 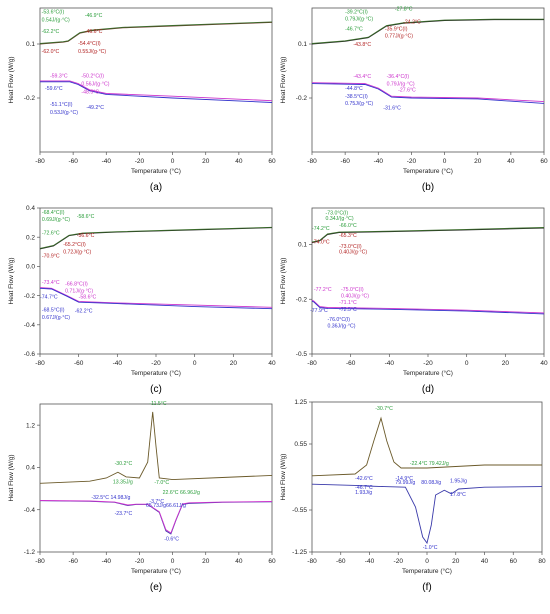 What do you see at coordinates (431, 483) in the screenshot?
I see `annotation-label: 80.08J/g` at bounding box center [431, 483].